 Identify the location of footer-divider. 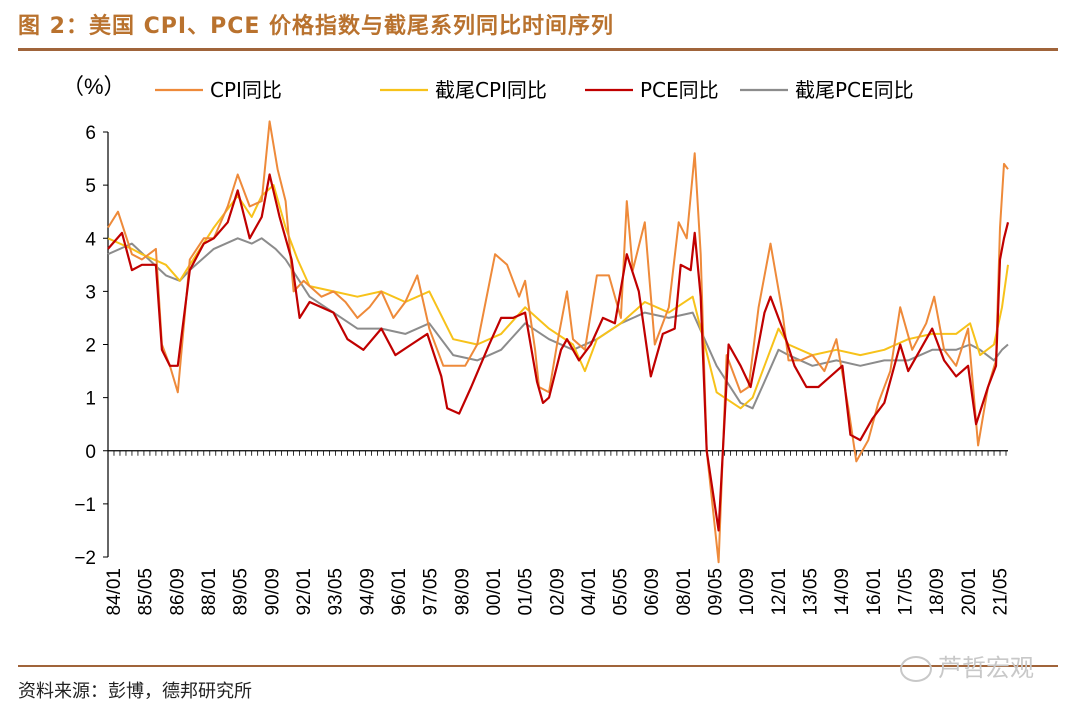
(538, 666).